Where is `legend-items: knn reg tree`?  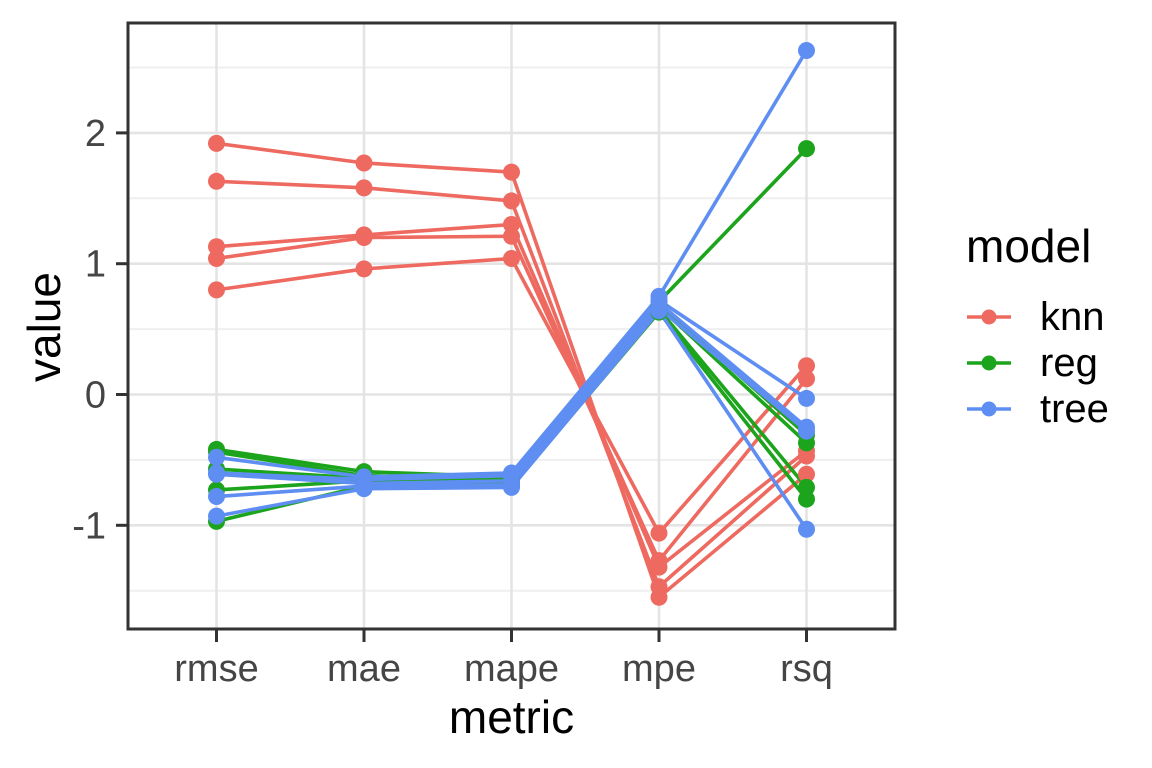 legend-items: knn reg tree is located at coordinates (1037, 363).